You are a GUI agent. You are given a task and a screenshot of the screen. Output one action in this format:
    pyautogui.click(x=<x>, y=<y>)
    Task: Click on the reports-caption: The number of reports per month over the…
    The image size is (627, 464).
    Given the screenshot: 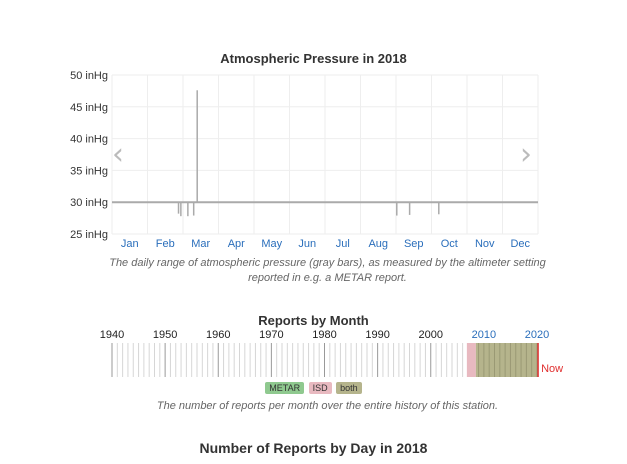 What is the action you would take?
    pyautogui.click(x=327, y=406)
    